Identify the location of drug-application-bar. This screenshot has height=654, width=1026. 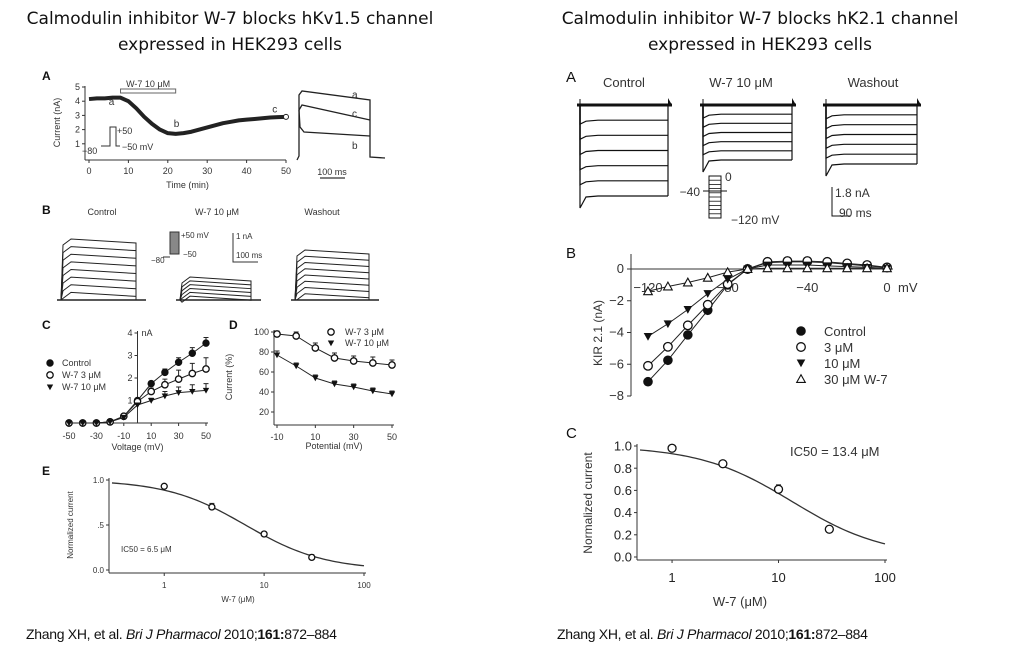
(148, 91).